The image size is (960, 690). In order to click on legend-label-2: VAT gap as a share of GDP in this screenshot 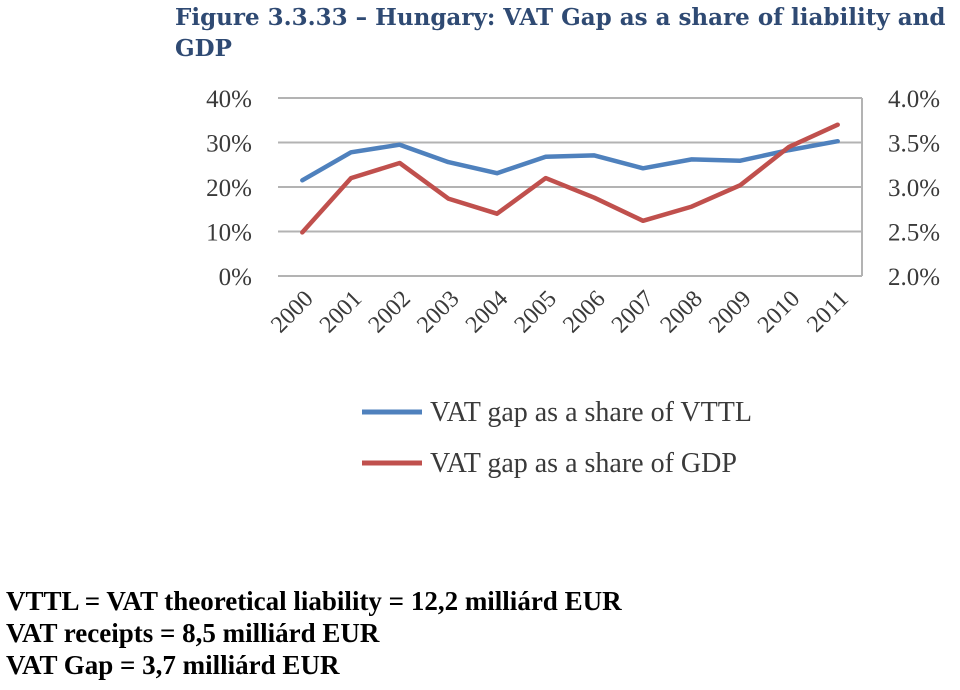, I will do `click(583, 463)`.